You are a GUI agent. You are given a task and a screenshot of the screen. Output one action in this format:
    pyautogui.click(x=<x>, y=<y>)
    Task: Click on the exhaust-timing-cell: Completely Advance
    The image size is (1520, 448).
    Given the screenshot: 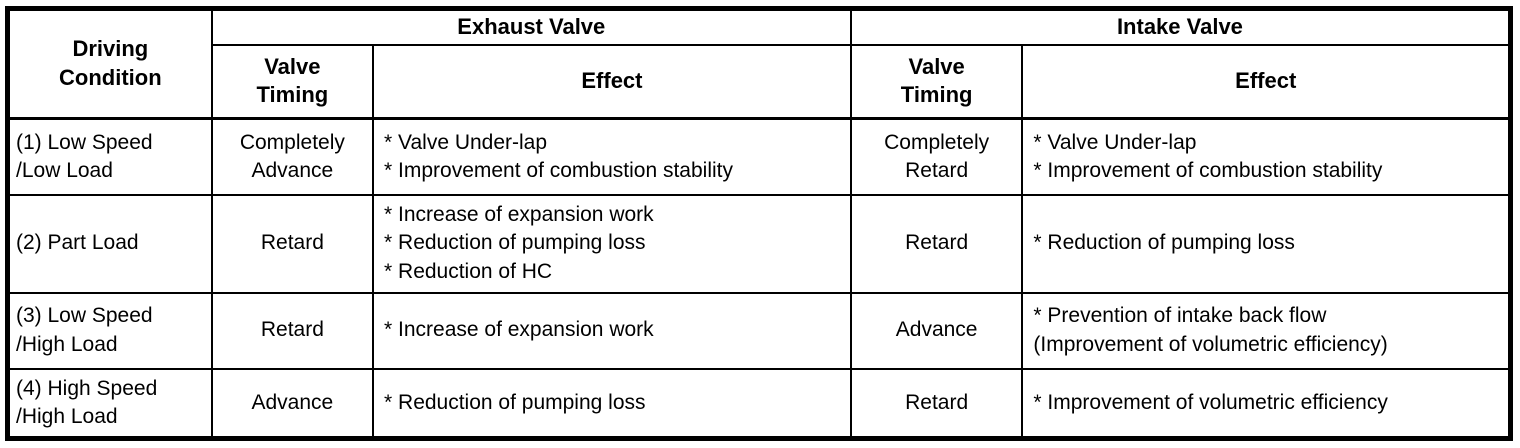 What is the action you would take?
    pyautogui.click(x=292, y=156)
    